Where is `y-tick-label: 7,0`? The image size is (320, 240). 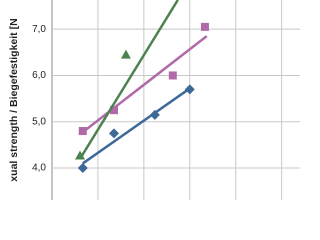 y-tick-label: 7,0 is located at coordinates (39, 29).